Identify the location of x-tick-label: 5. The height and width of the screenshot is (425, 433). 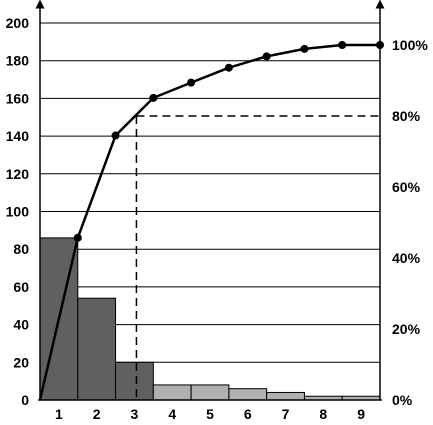
(210, 414).